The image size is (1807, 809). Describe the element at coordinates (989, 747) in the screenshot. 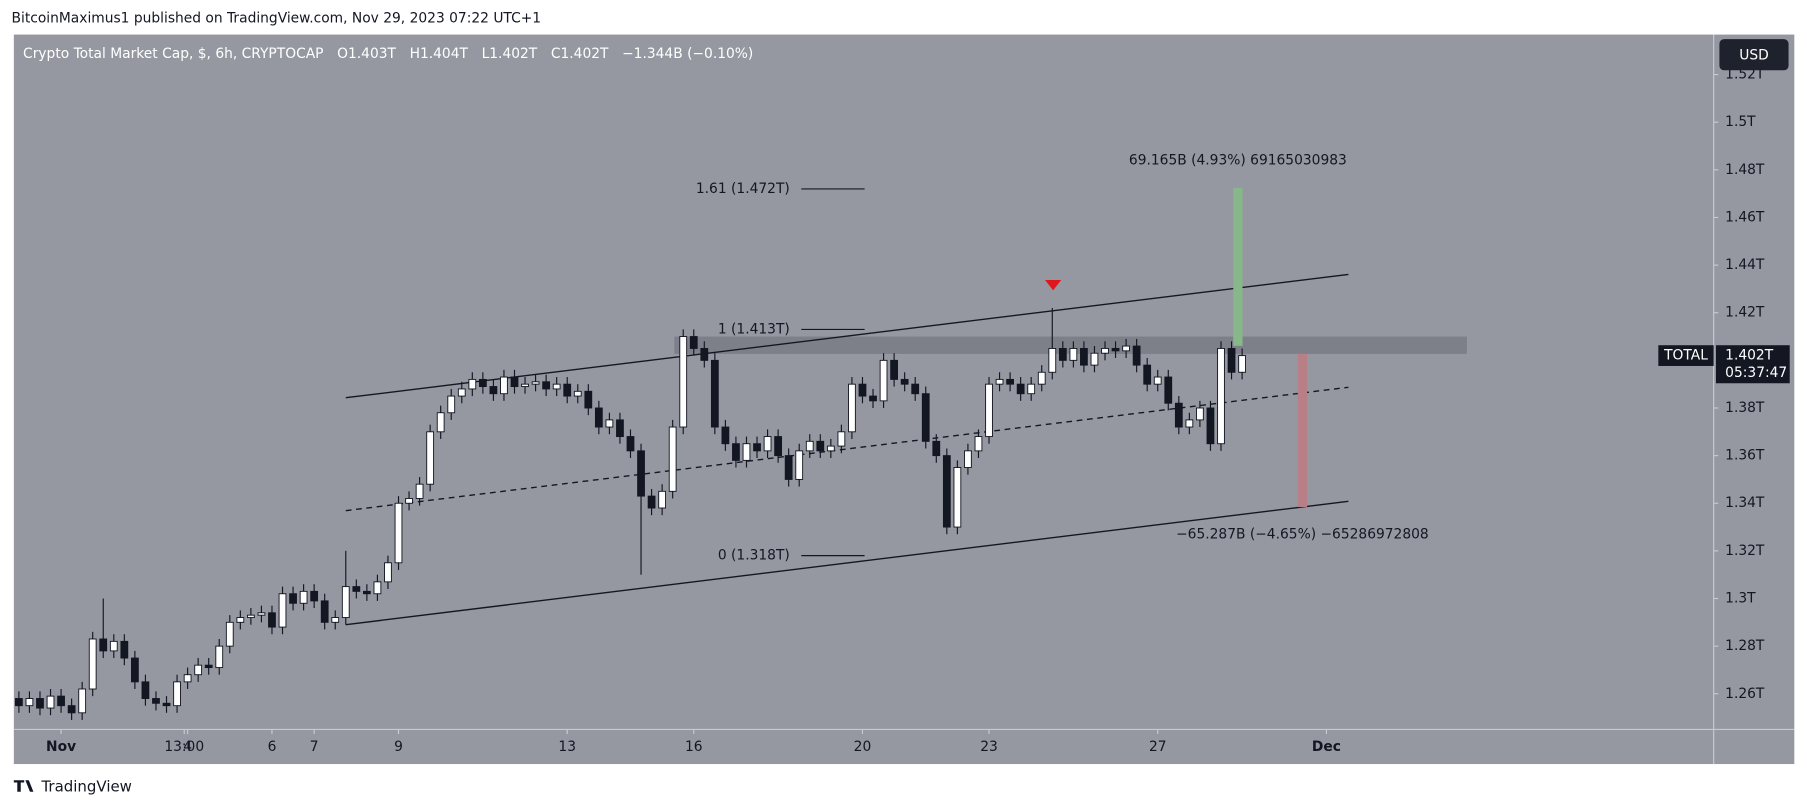

I see `x-tick-label: 23` at that location.